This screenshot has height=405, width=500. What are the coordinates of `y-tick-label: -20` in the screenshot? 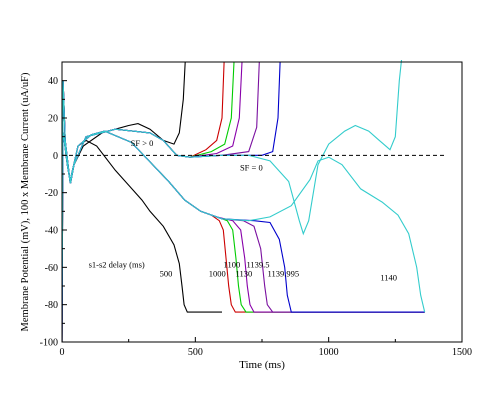 It's located at (51, 193).